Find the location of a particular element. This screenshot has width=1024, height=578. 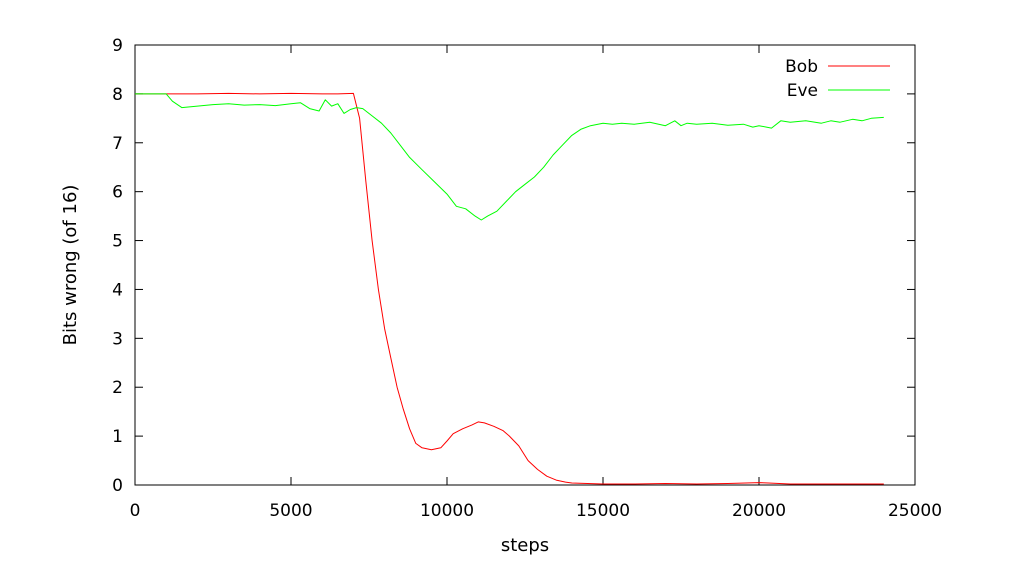

x-tick-label: 15000 is located at coordinates (603, 511).